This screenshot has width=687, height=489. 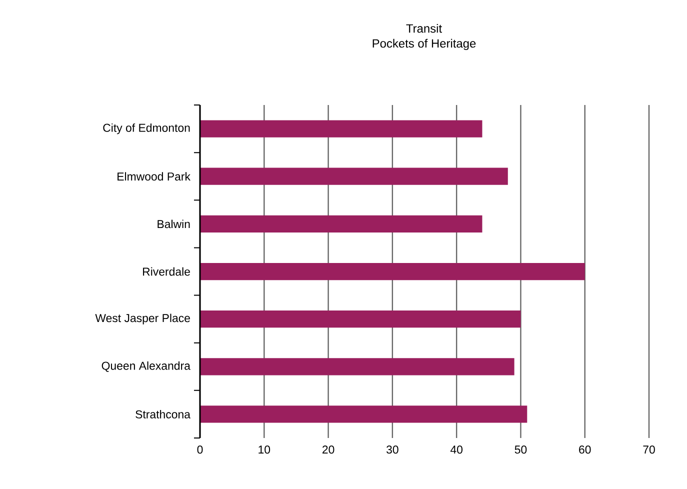 What do you see at coordinates (649, 450) in the screenshot?
I see `x-tick-label: 70` at bounding box center [649, 450].